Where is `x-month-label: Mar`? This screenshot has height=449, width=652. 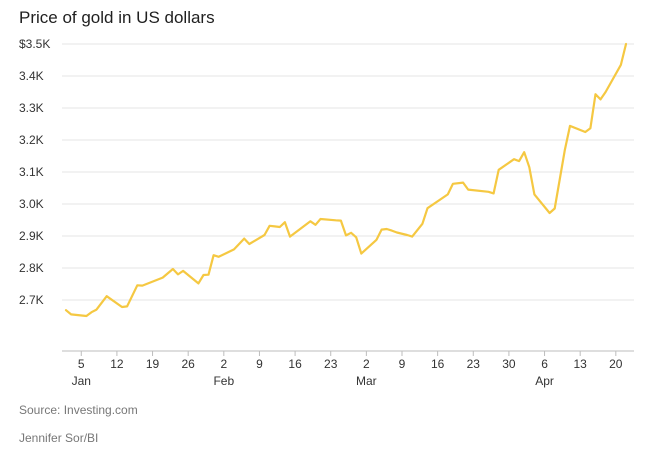
x-month-label: Mar is located at coordinates (366, 381).